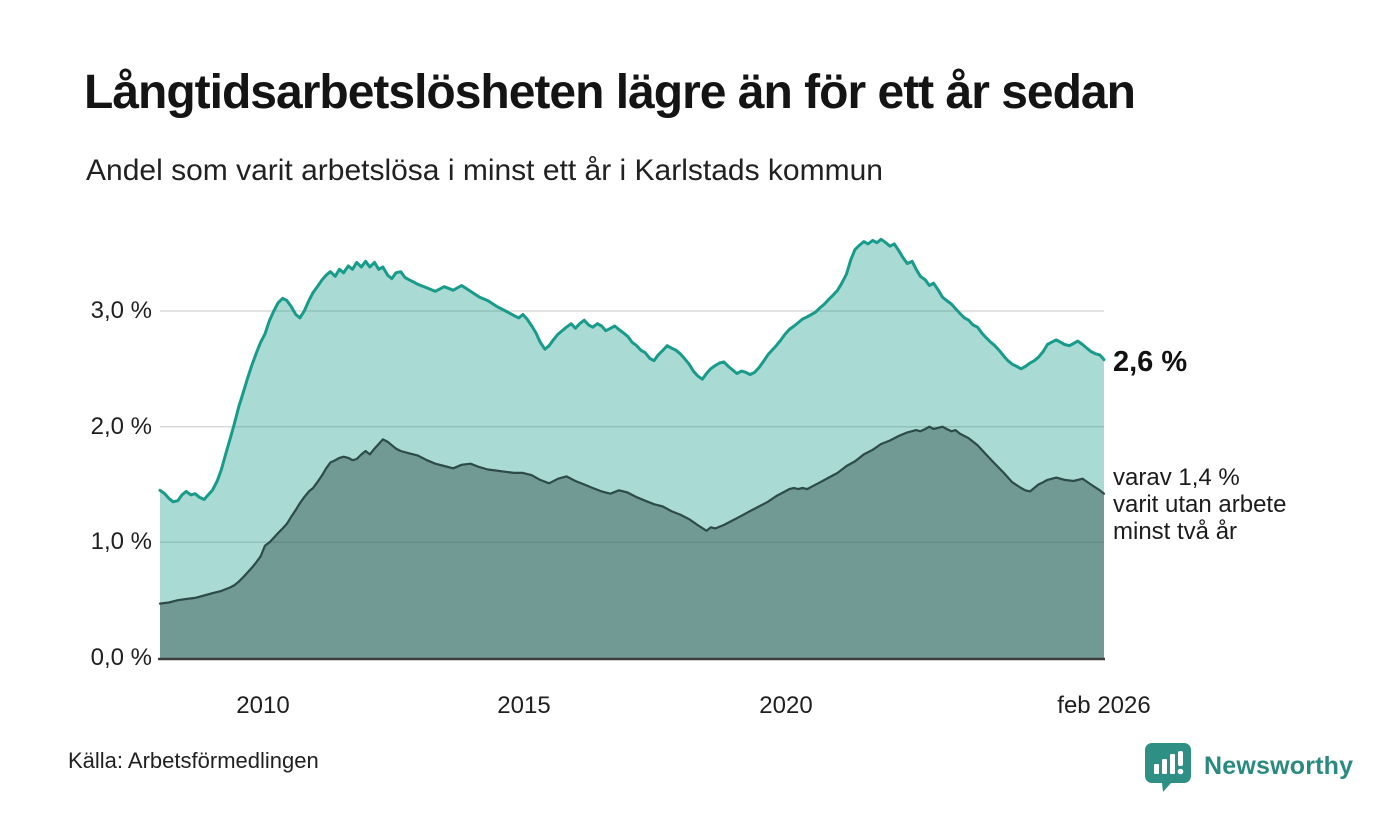 This screenshot has height=840, width=1400. Describe the element at coordinates (1150, 362) in the screenshot. I see `series-end-value-label: 2,6 %` at that location.